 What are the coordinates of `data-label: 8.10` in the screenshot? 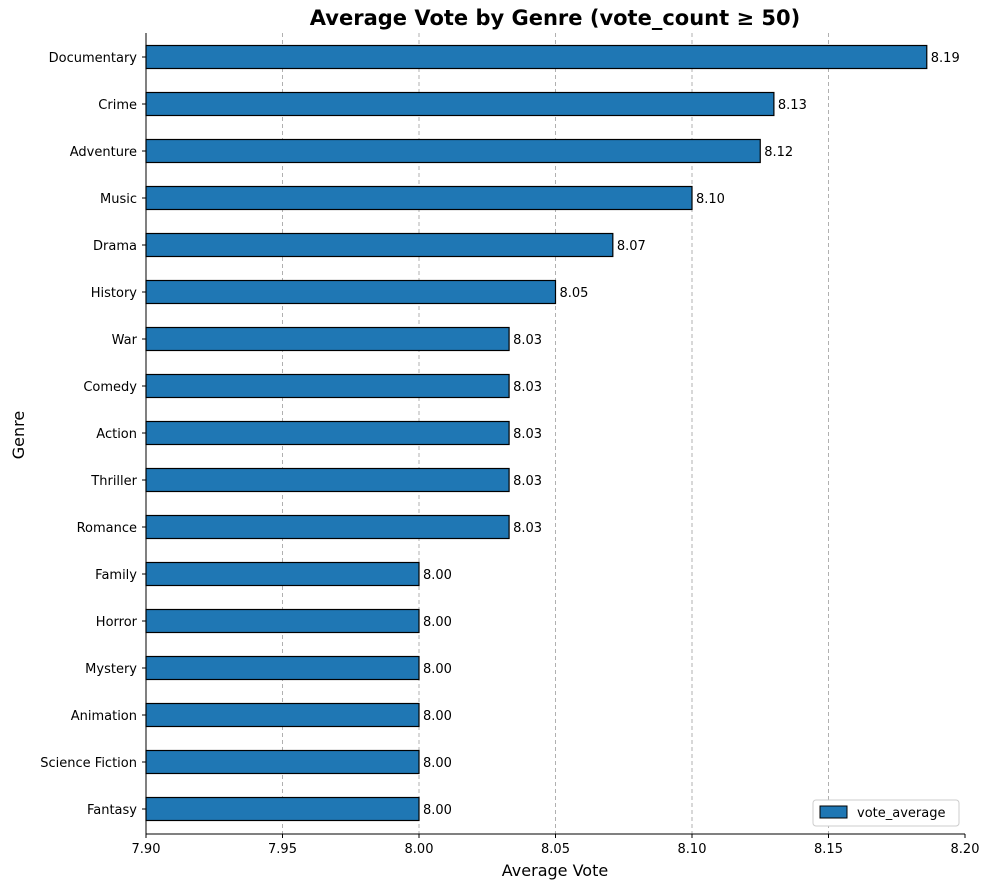 It's located at (710, 199).